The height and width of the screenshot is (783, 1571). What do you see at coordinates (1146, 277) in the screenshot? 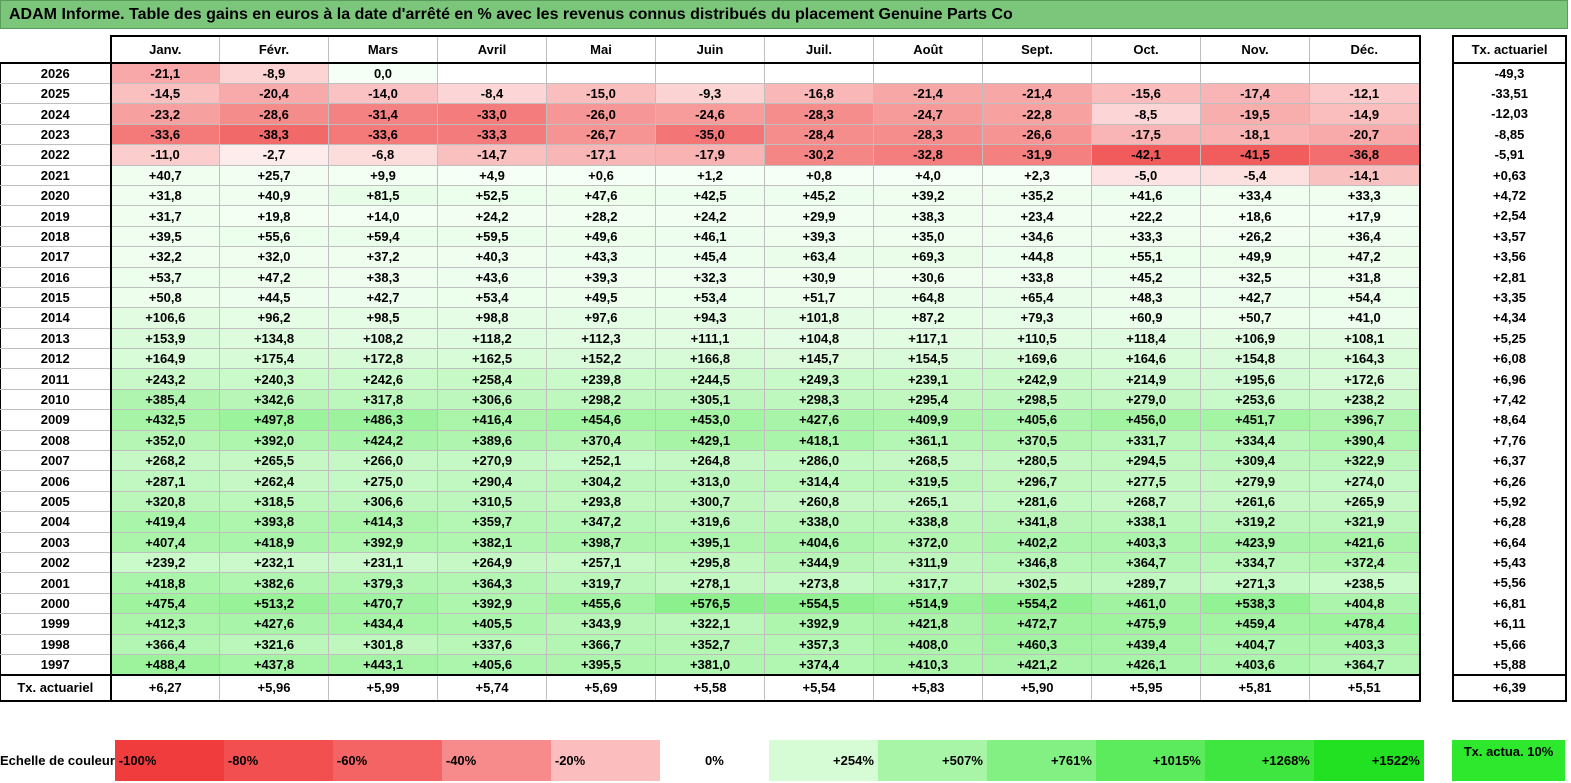
I see `value-cell: +45,2` at bounding box center [1146, 277].